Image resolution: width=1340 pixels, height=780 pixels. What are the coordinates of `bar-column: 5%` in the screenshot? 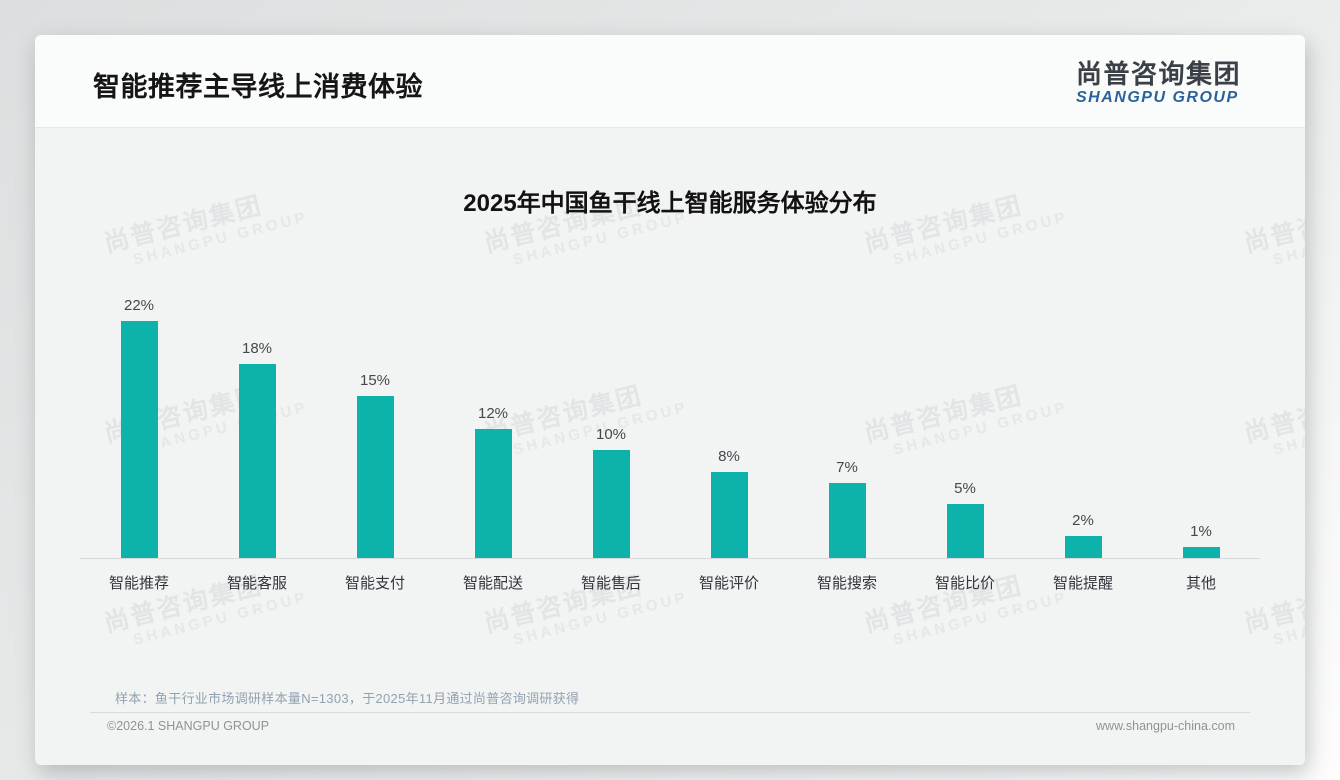 It's located at (965, 519).